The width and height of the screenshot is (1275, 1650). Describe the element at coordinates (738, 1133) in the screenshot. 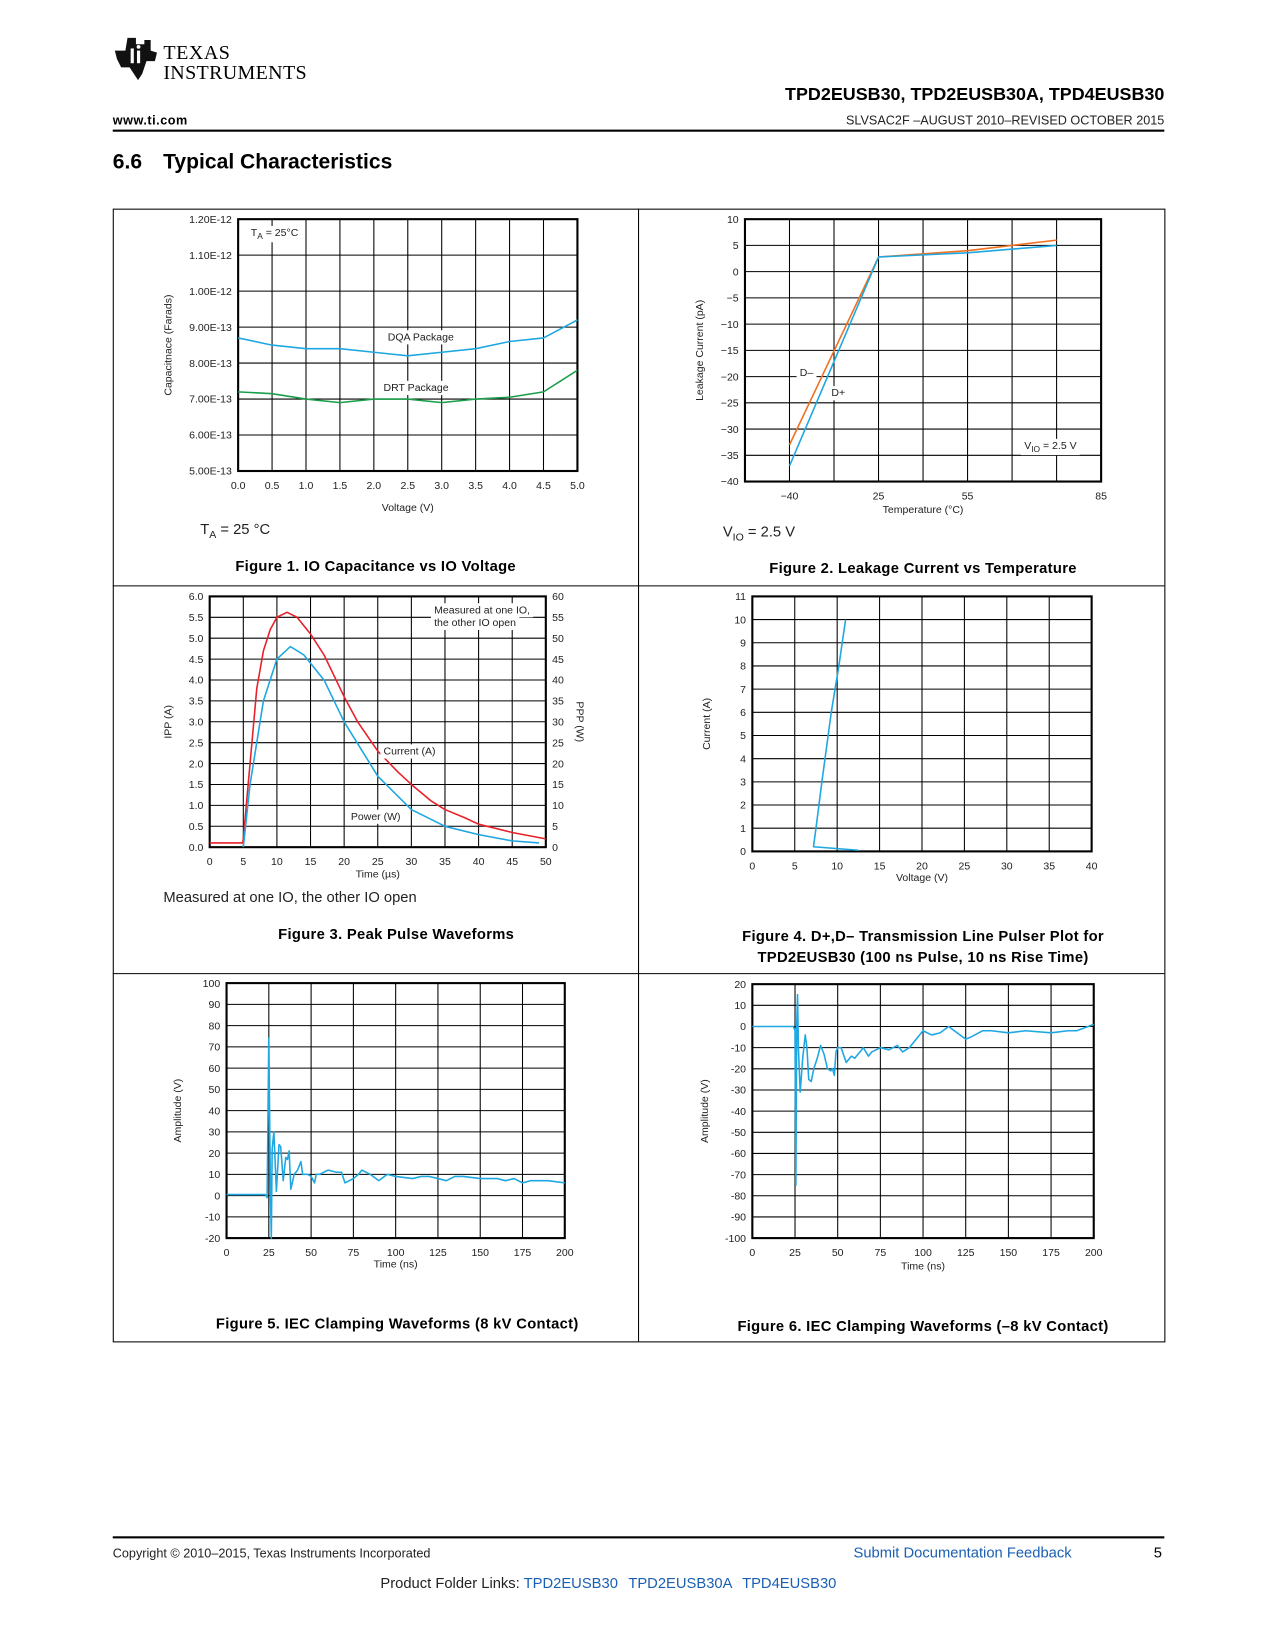

I see `y-tick-label: -50` at that location.